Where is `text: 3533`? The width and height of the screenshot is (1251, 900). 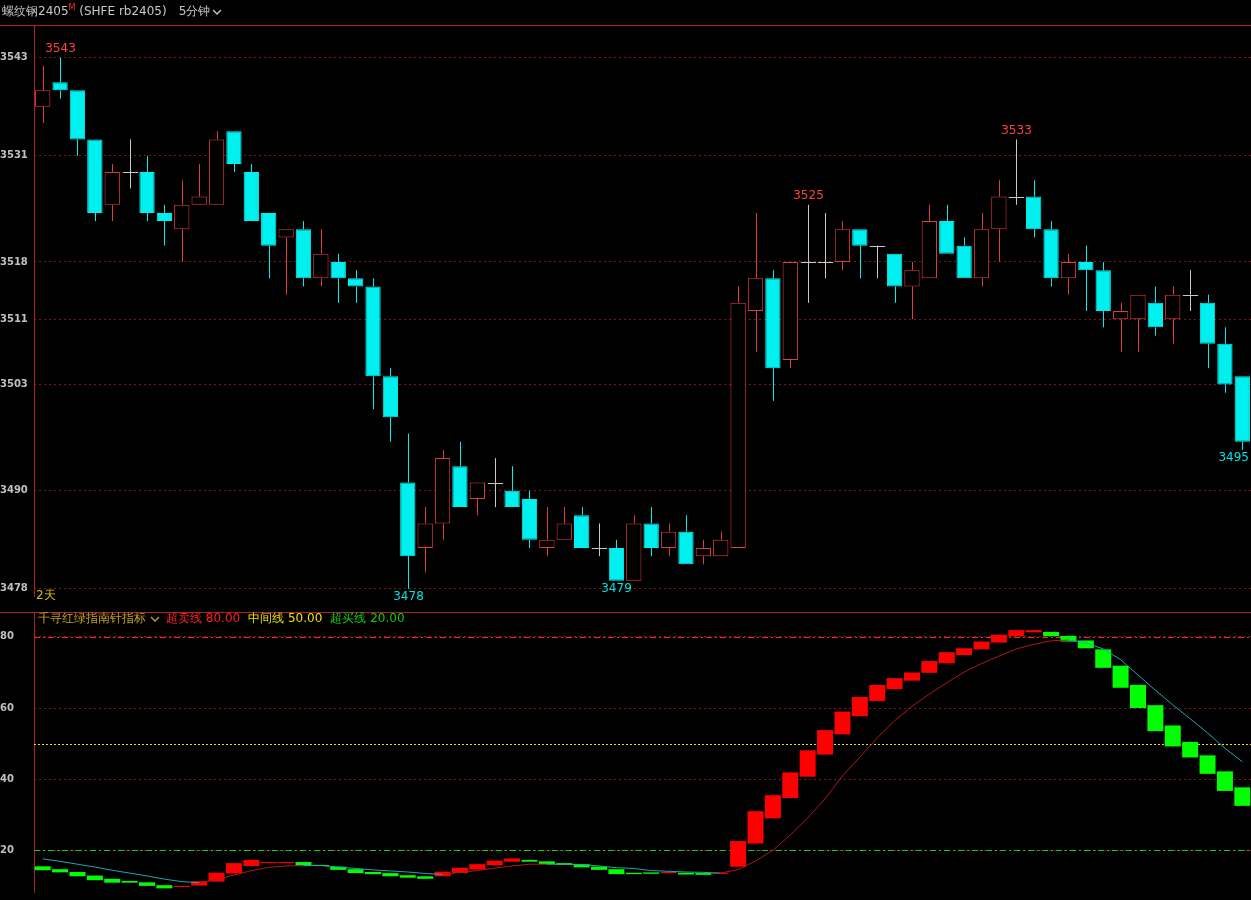 text: 3533 is located at coordinates (1016, 129).